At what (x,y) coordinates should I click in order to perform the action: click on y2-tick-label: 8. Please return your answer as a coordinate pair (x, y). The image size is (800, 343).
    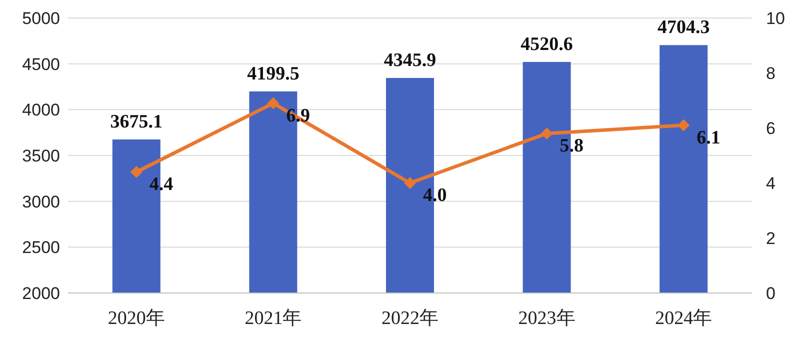
    Looking at the image, I should click on (771, 73).